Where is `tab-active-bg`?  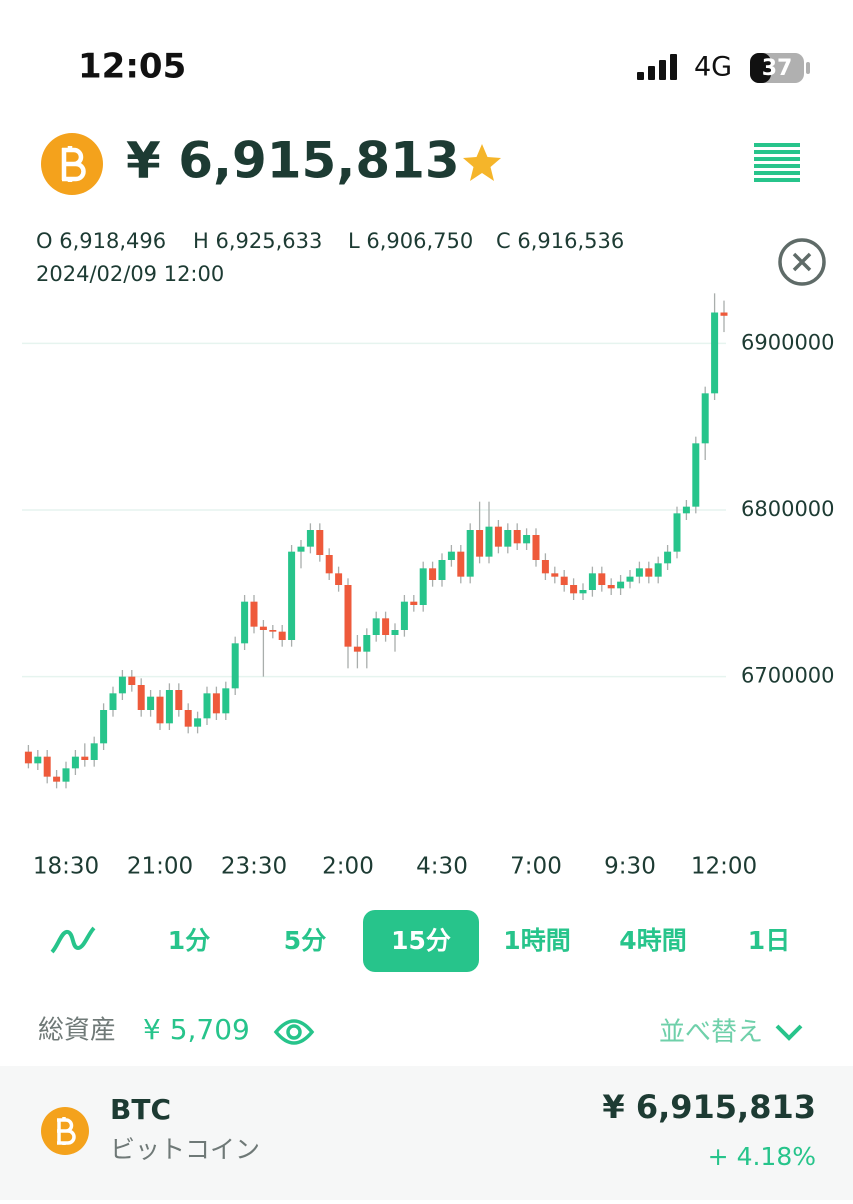 tab-active-bg is located at coordinates (421, 941).